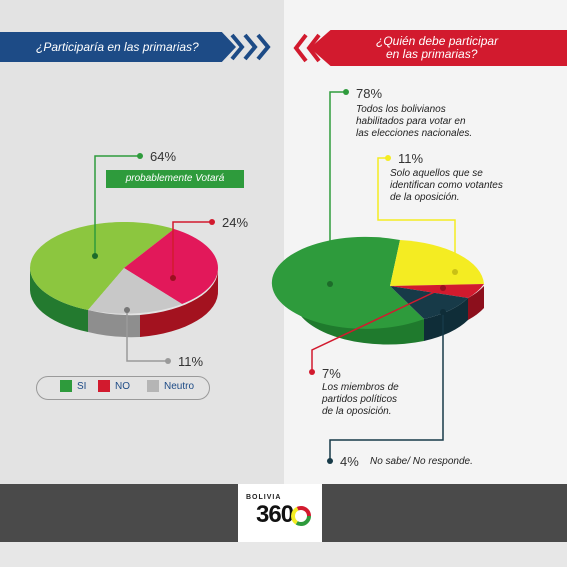 The height and width of the screenshot is (567, 567). I want to click on chevrons-right-icon, so click(250, 47).